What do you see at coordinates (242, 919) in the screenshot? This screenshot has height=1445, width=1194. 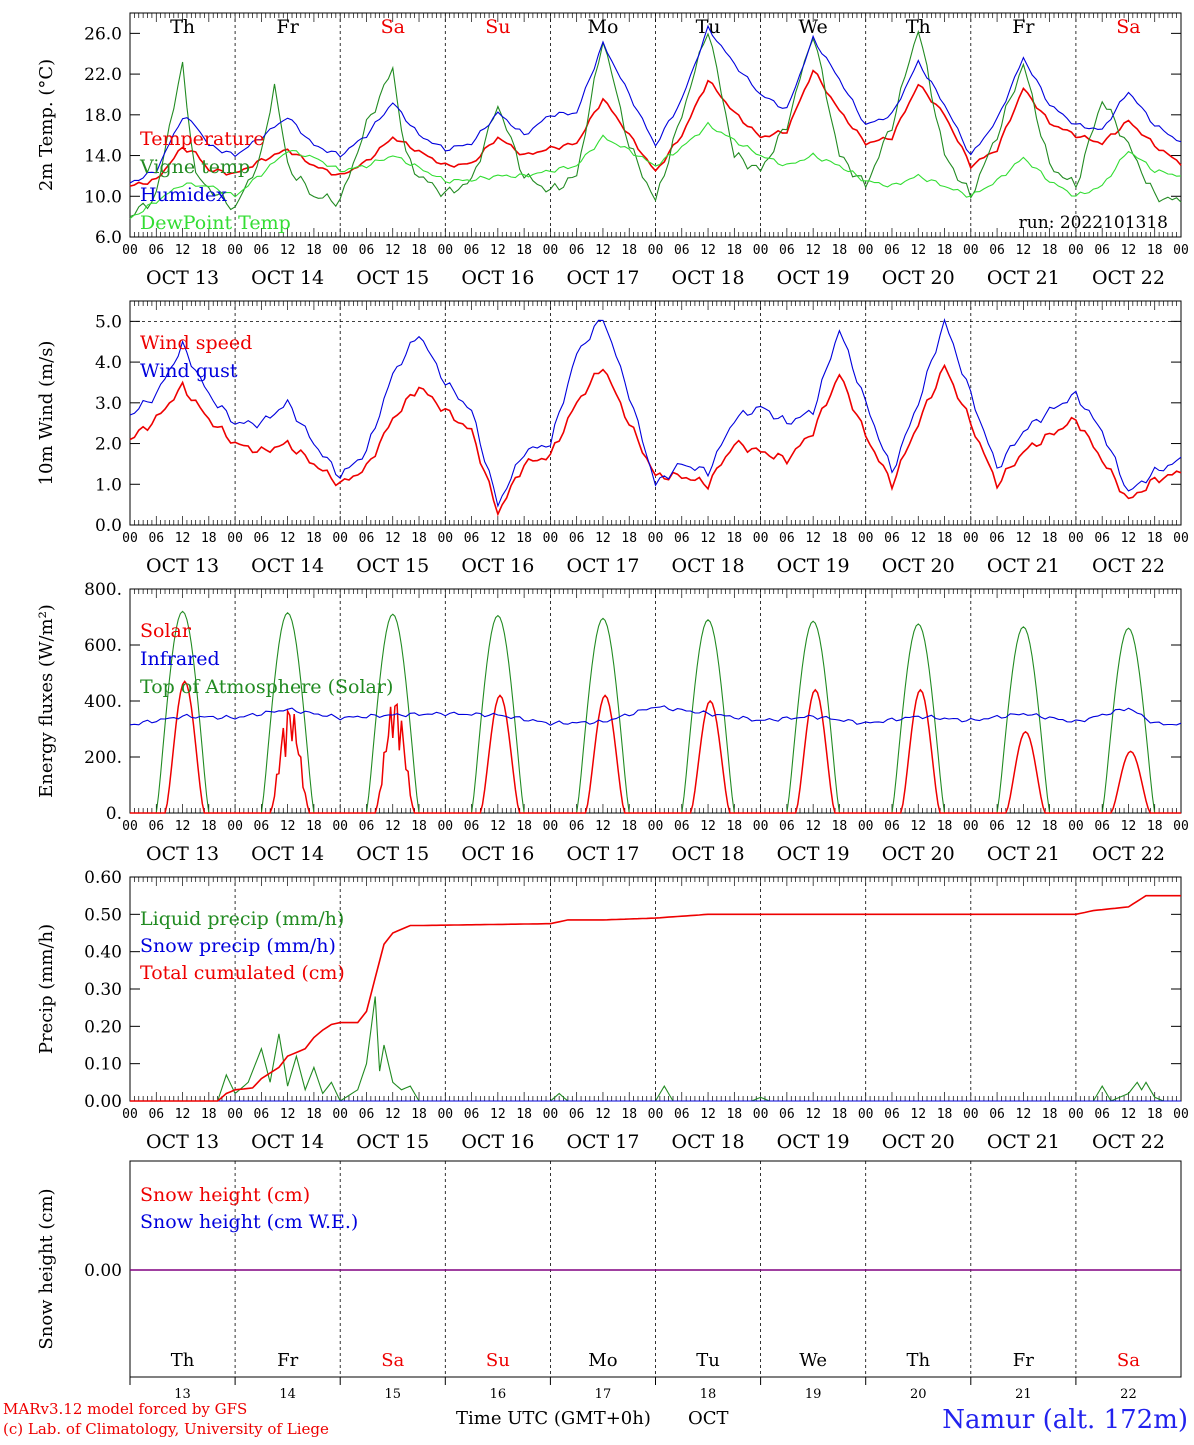 I see `precip-legend-entry: Liquid precip (mm/h)` at bounding box center [242, 919].